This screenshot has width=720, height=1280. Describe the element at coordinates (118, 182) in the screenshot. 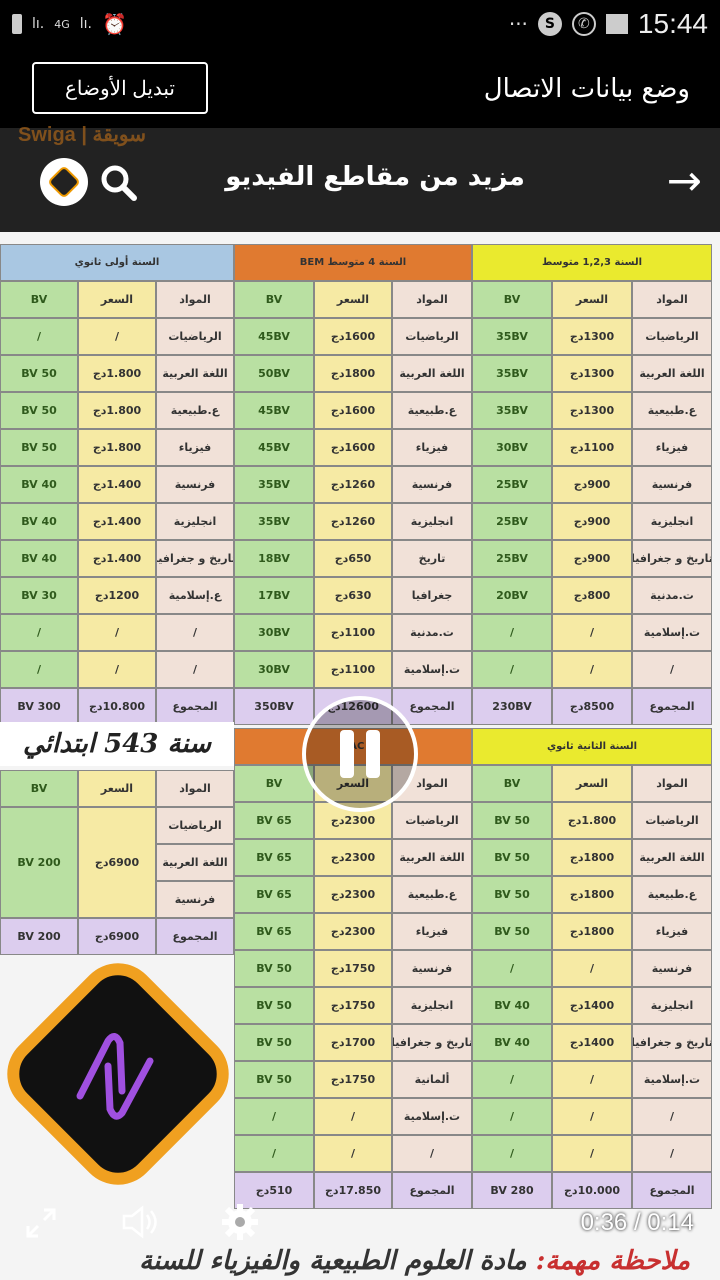

I see `search-icon` at that location.